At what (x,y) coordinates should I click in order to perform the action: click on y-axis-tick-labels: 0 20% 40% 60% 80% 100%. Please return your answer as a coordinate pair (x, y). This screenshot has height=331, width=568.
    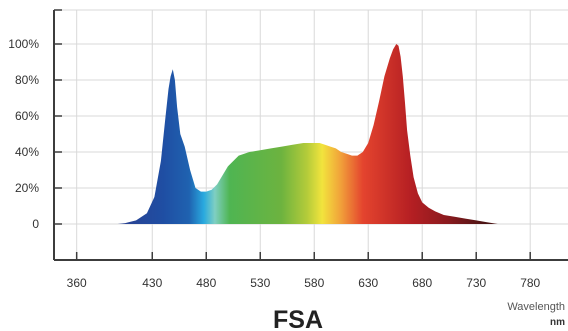
    Looking at the image, I should click on (23, 134).